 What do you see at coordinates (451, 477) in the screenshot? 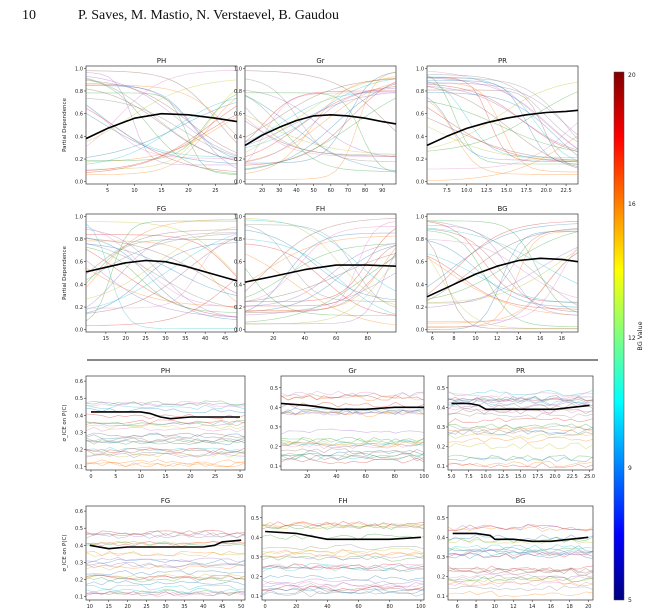
I see `x-tick-label: 5.0` at bounding box center [451, 477].